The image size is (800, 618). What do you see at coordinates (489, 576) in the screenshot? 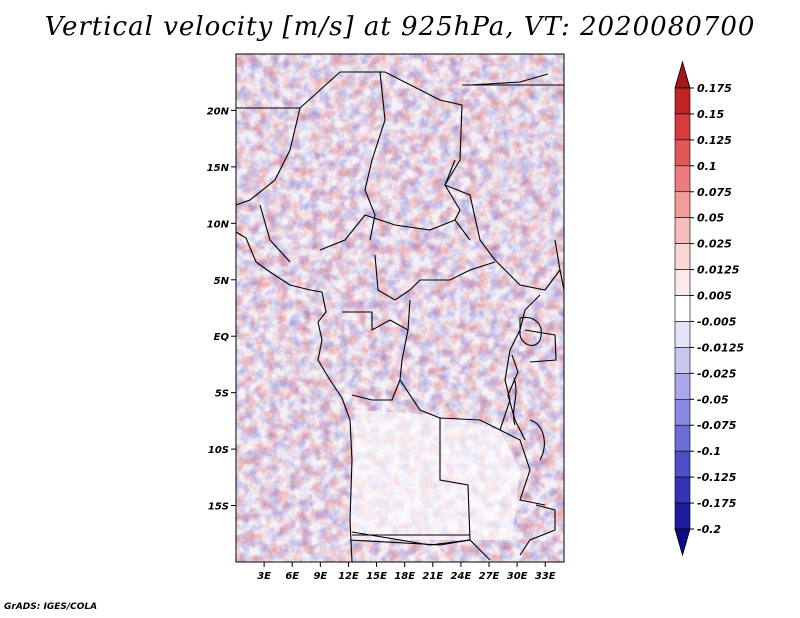
I see `x-tick-label: 27E` at bounding box center [489, 576].